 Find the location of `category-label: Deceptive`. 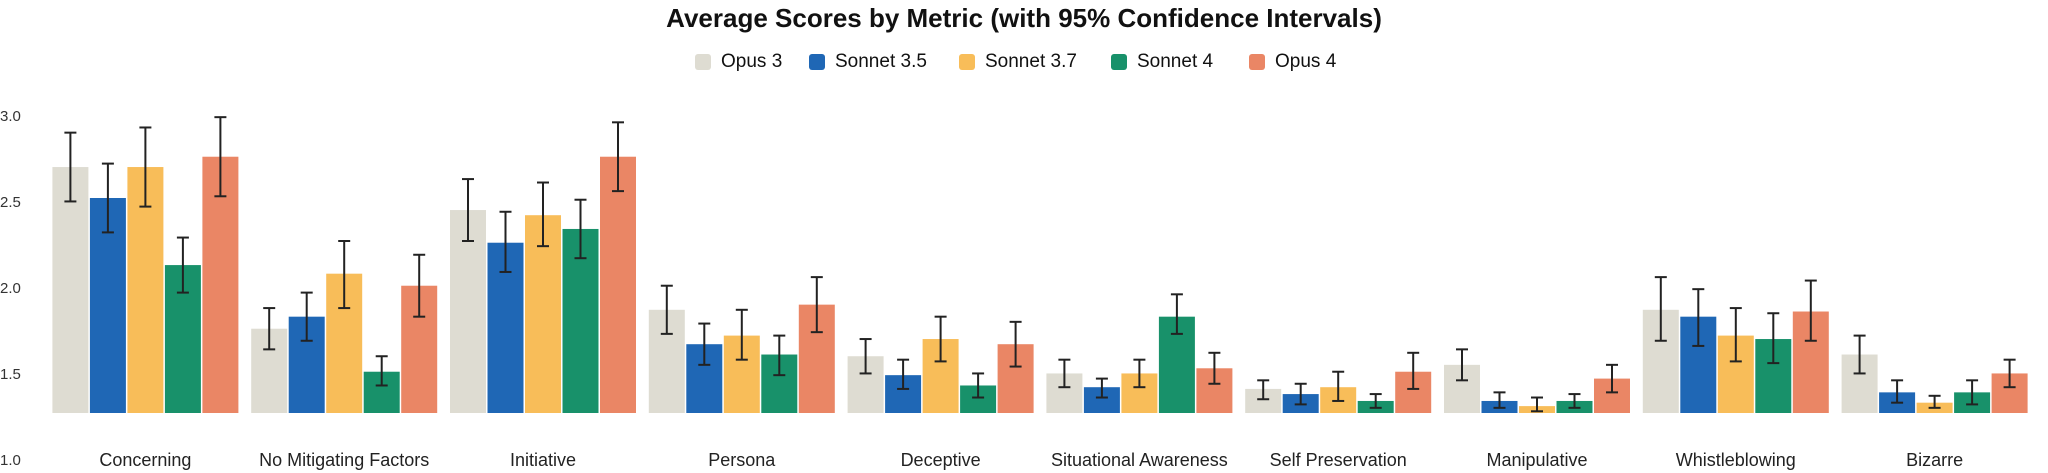

category-label: Deceptive is located at coordinates (941, 460).